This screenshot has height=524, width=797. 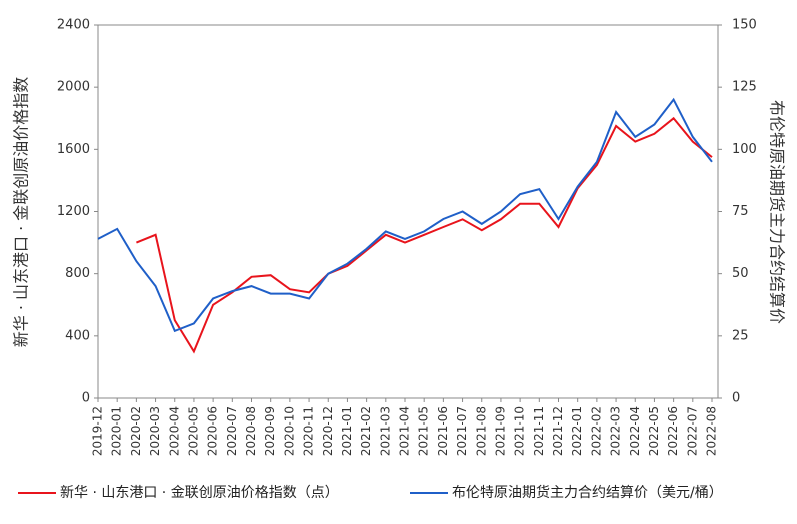 What do you see at coordinates (744, 25) in the screenshot?
I see `y2-tick-label: 150` at bounding box center [744, 25].